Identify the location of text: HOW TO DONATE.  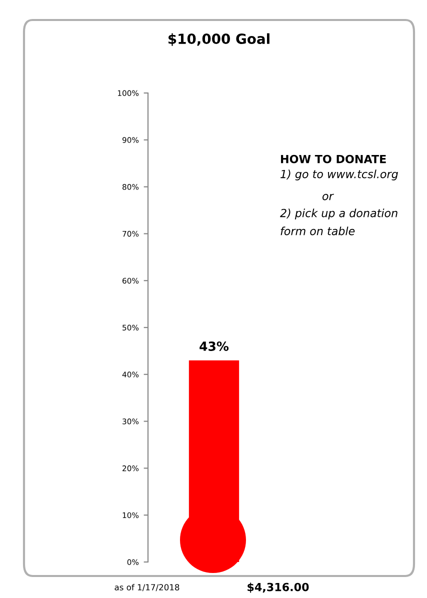
(333, 159).